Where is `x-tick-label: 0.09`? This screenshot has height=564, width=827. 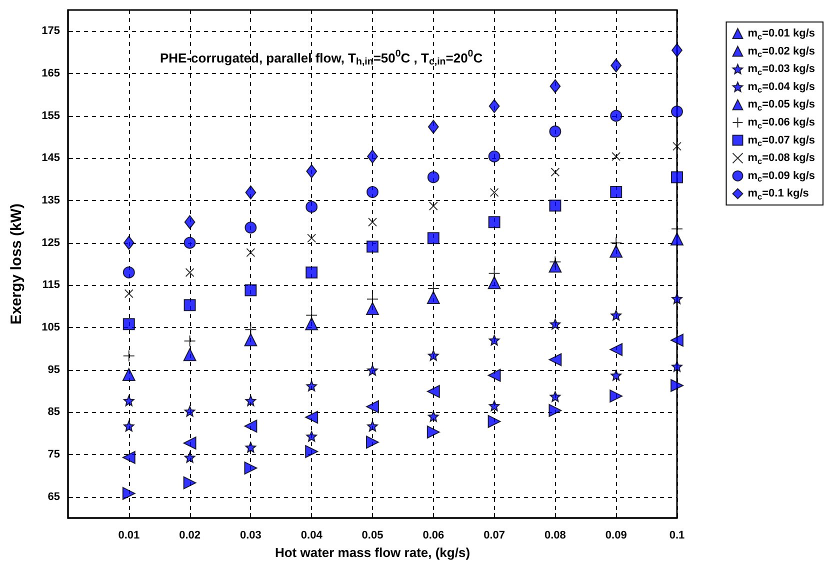
x-tick-label: 0.09 is located at coordinates (616, 536).